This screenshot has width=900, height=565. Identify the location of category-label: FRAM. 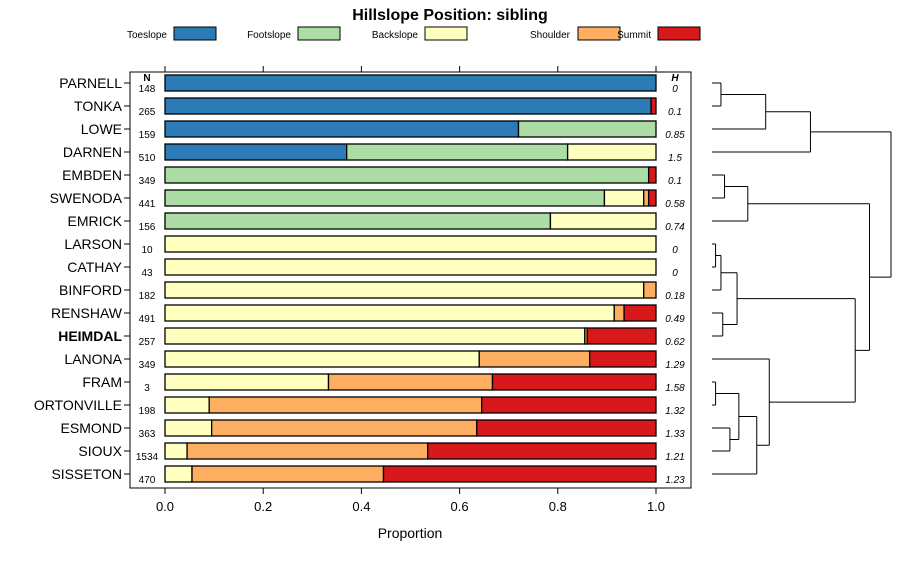
(102, 382).